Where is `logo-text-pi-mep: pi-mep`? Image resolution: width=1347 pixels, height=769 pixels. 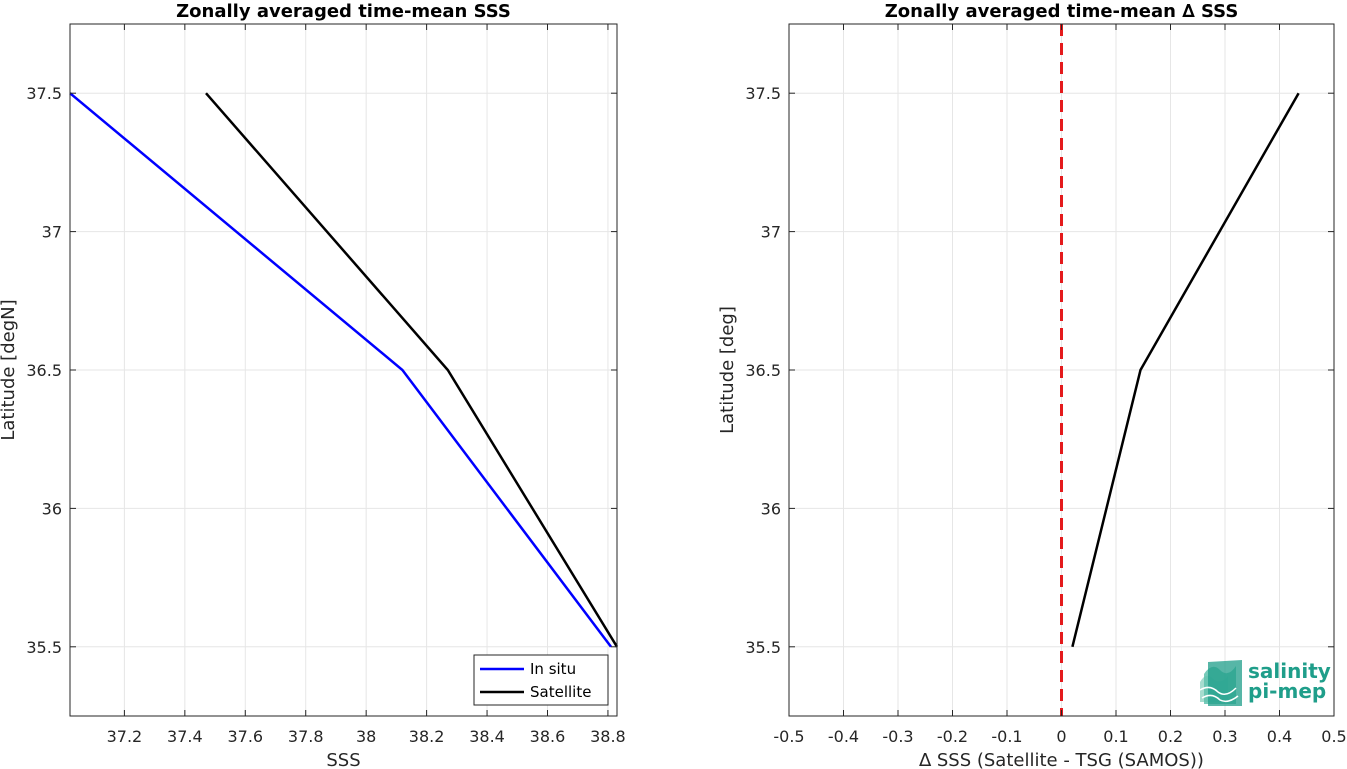
logo-text-pi-mep: pi-mep is located at coordinates (1287, 691).